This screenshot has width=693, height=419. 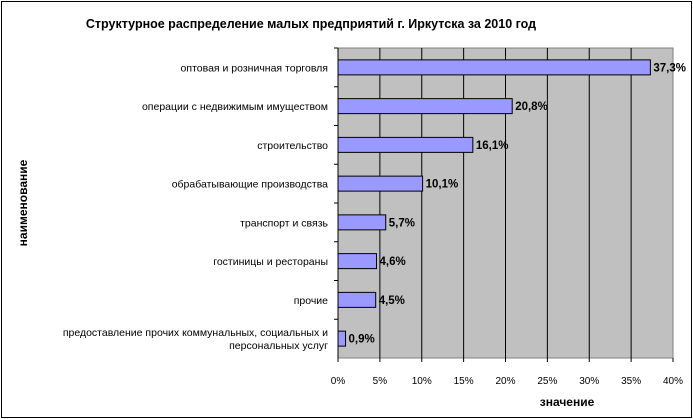 I want to click on x-tick-label: 40%, so click(x=673, y=381).